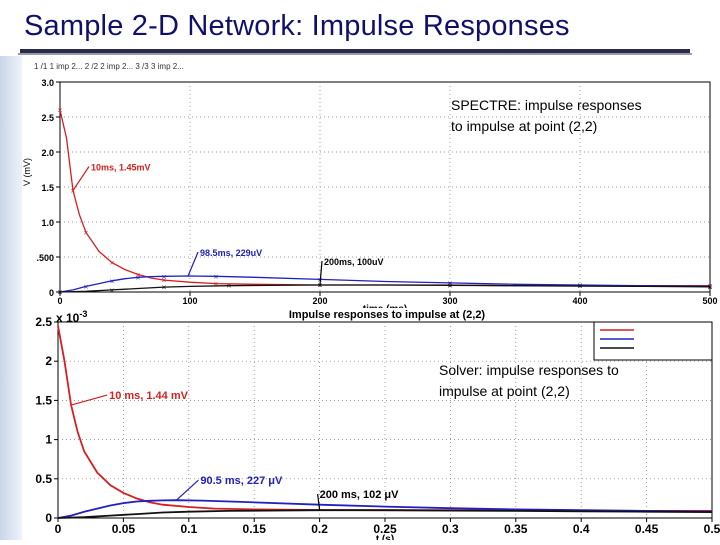  Describe the element at coordinates (385, 537) in the screenshot. I see `x-axis-label: t (s)` at that location.